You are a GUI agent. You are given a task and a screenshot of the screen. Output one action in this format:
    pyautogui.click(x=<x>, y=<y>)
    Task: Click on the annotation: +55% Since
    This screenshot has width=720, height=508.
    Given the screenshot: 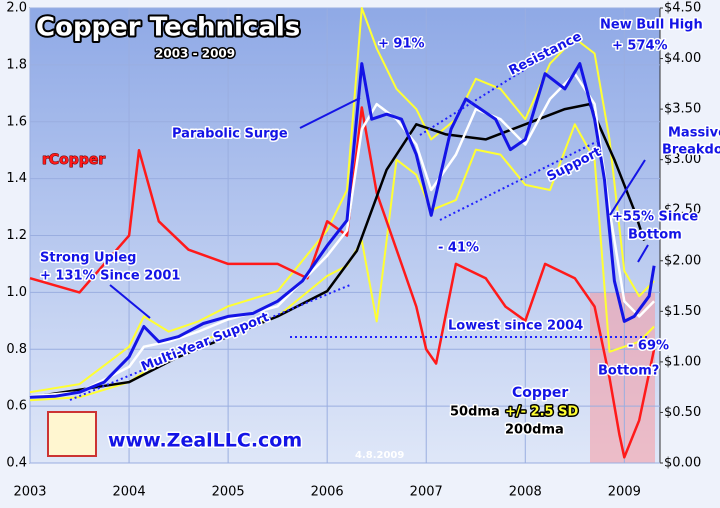 What is the action you would take?
    pyautogui.click(x=655, y=217)
    